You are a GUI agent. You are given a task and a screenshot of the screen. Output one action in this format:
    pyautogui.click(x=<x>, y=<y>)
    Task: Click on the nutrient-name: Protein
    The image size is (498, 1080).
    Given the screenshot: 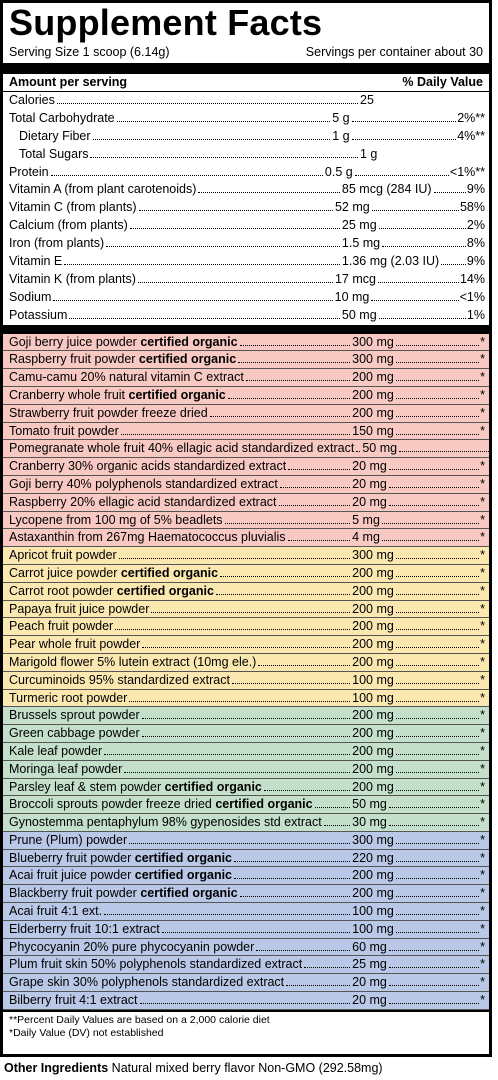 What is the action you would take?
    pyautogui.click(x=29, y=171)
    